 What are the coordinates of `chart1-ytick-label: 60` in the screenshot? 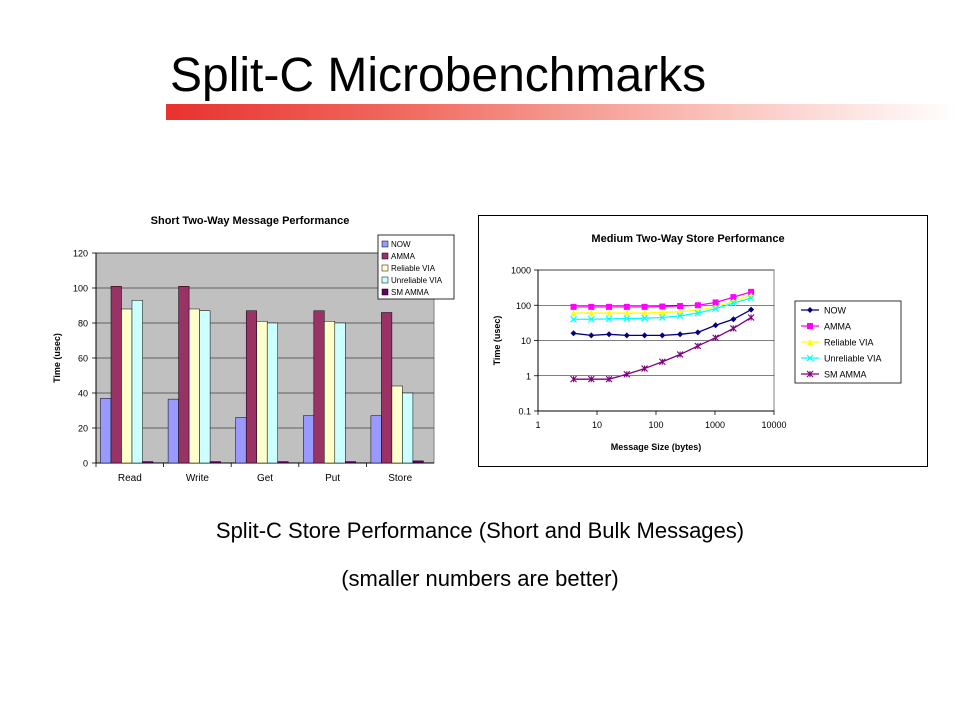 It's located at (83, 359).